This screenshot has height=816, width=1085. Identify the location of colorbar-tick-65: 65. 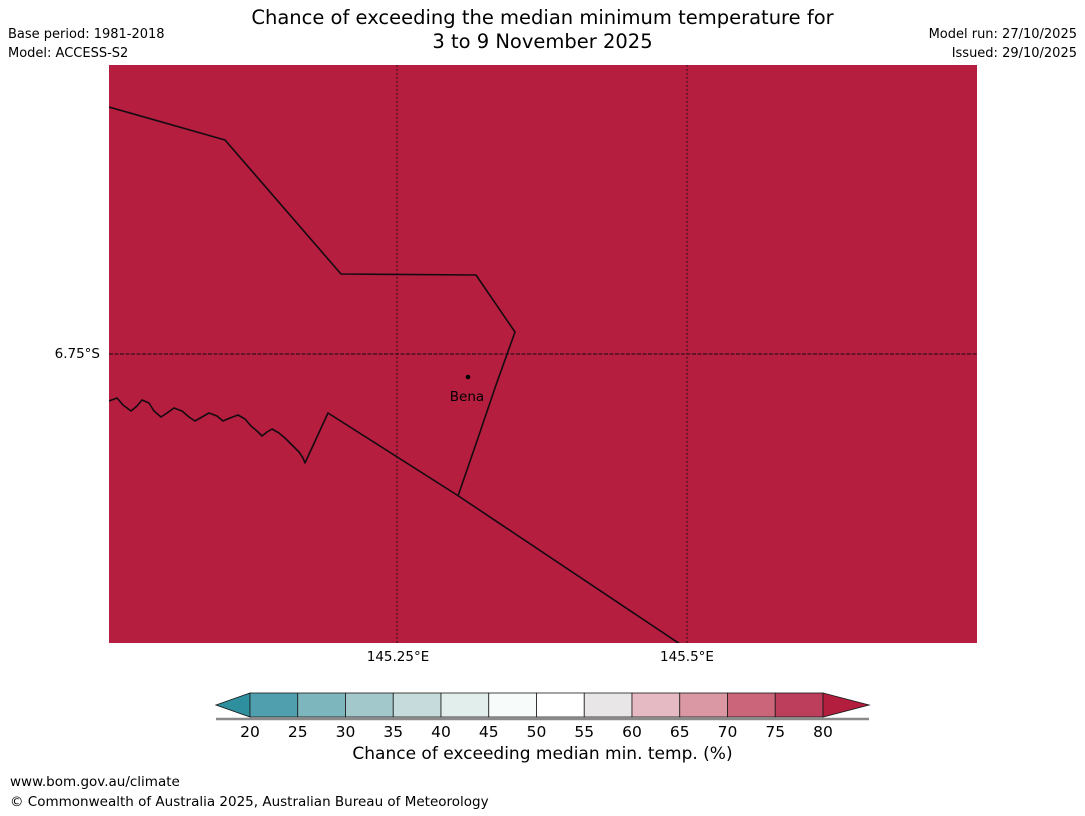
(680, 732).